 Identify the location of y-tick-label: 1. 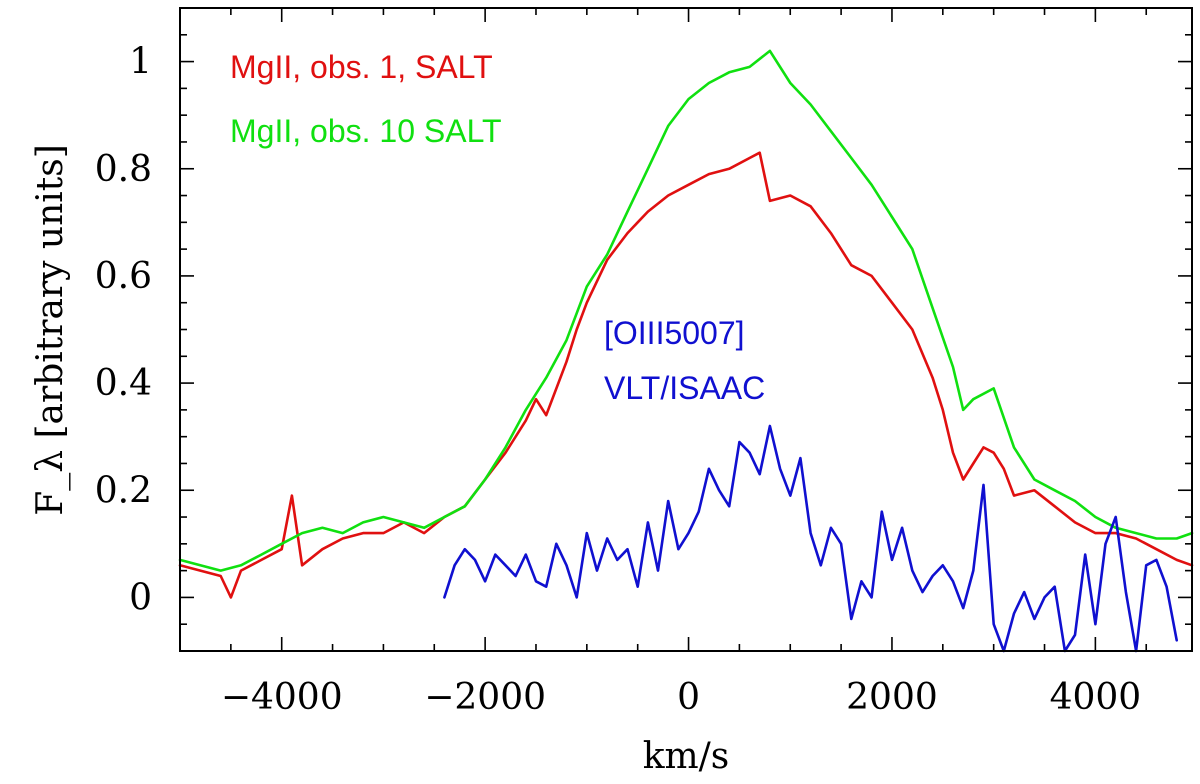
(140, 62).